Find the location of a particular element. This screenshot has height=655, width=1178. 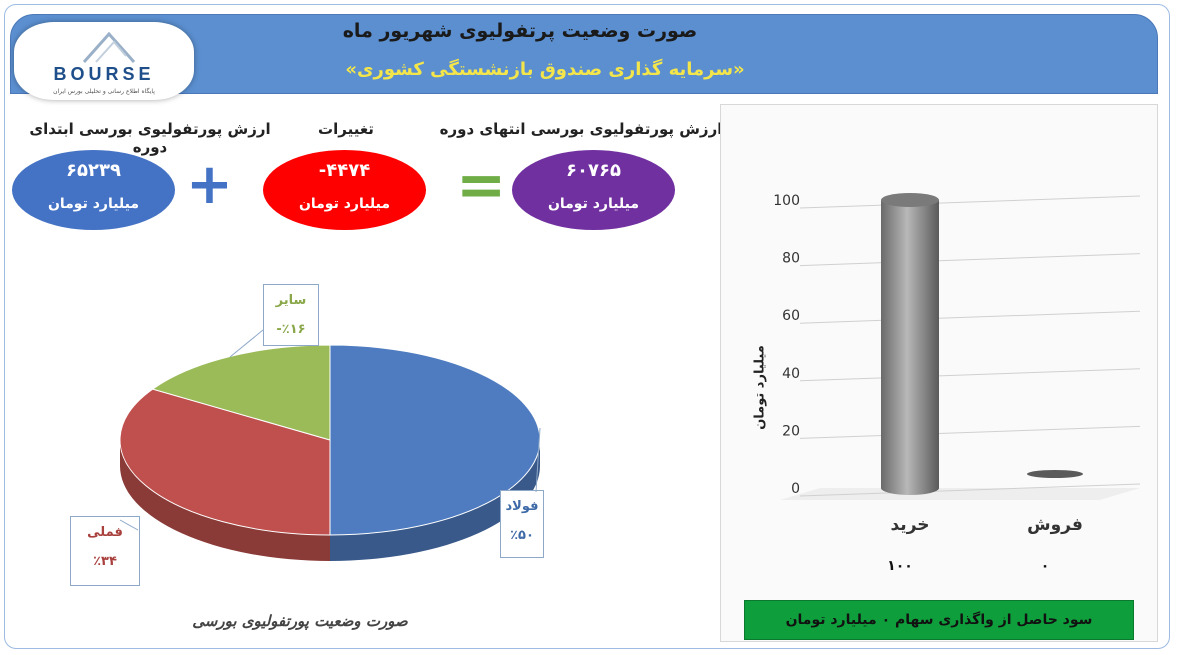

slice-value-fameli: ٪۳۴ is located at coordinates (105, 561).